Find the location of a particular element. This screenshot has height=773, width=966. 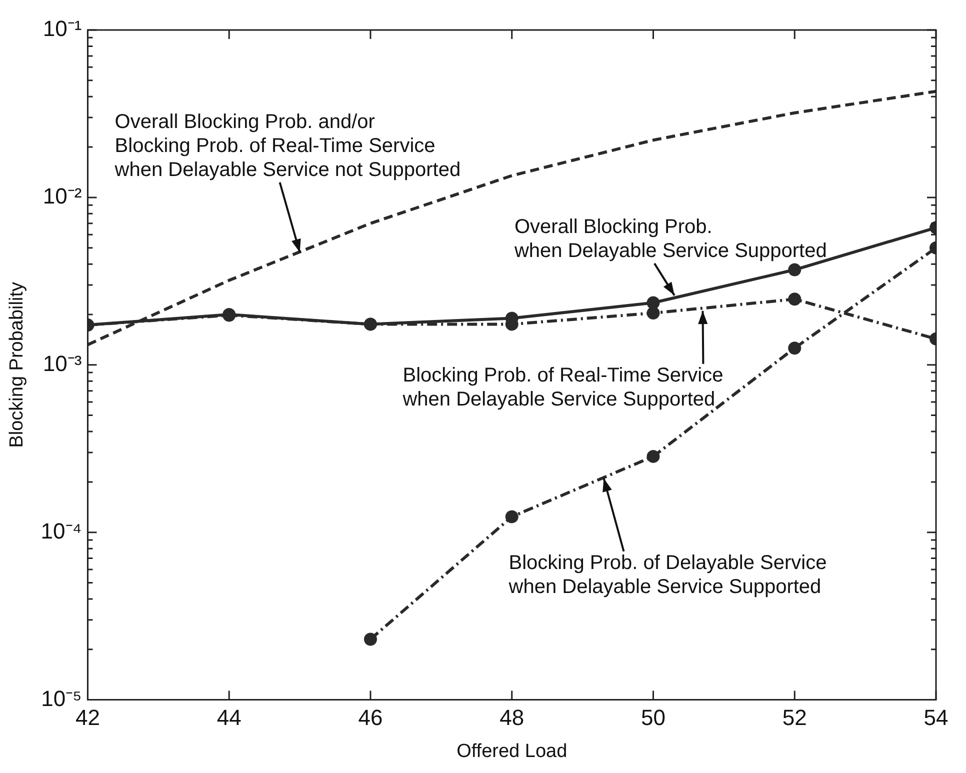

annotation: Blocking Prob. of Delayable Service when Delayable Service Supported is located at coordinates (667, 575).